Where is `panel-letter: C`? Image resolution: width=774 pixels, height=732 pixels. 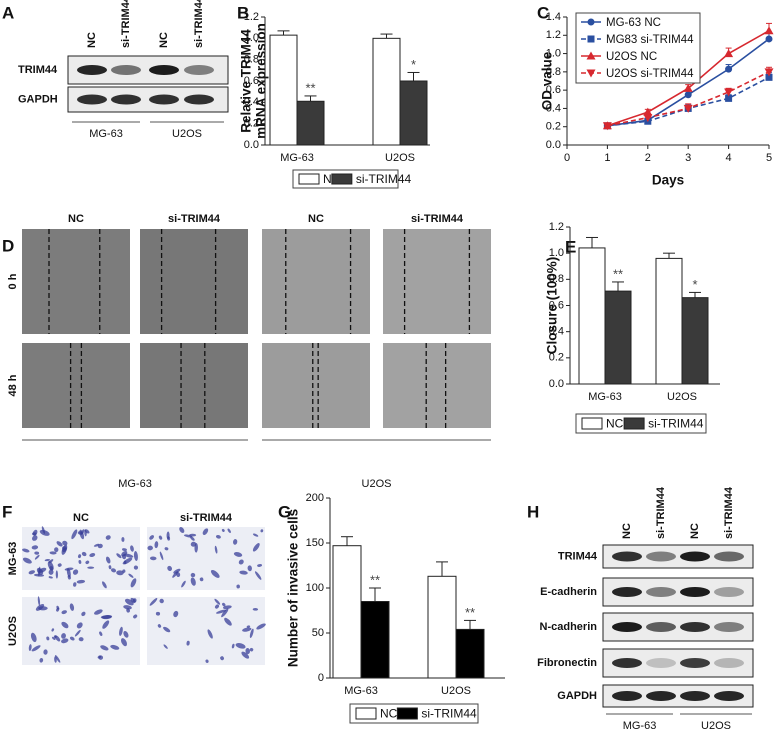
panel-letter: C is located at coordinates (543, 12).